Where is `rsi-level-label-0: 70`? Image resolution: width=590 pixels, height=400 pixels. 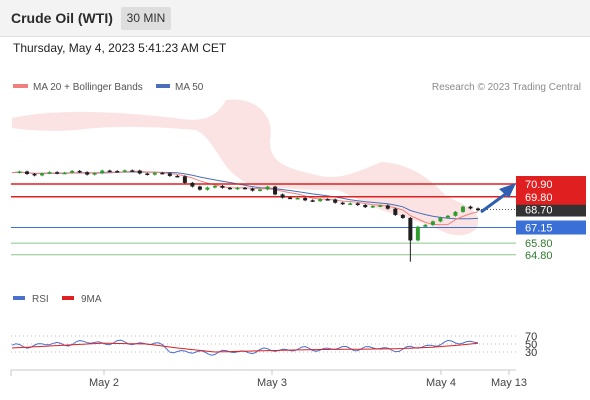
rsi-level-label-0: 70 is located at coordinates (531, 337).